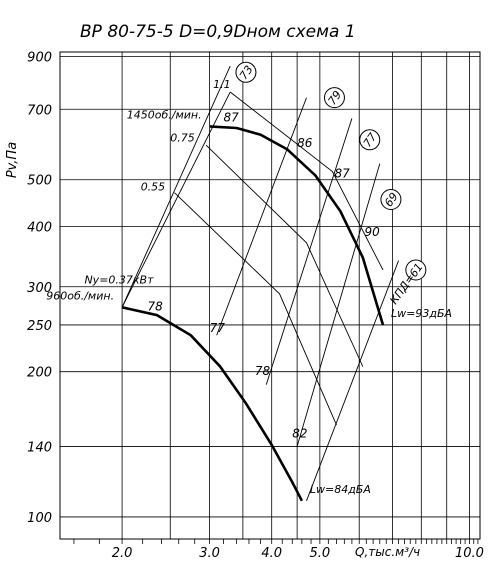  Describe the element at coordinates (164, 114) in the screenshot. I see `curve-label: 1450об./мин.` at that location.